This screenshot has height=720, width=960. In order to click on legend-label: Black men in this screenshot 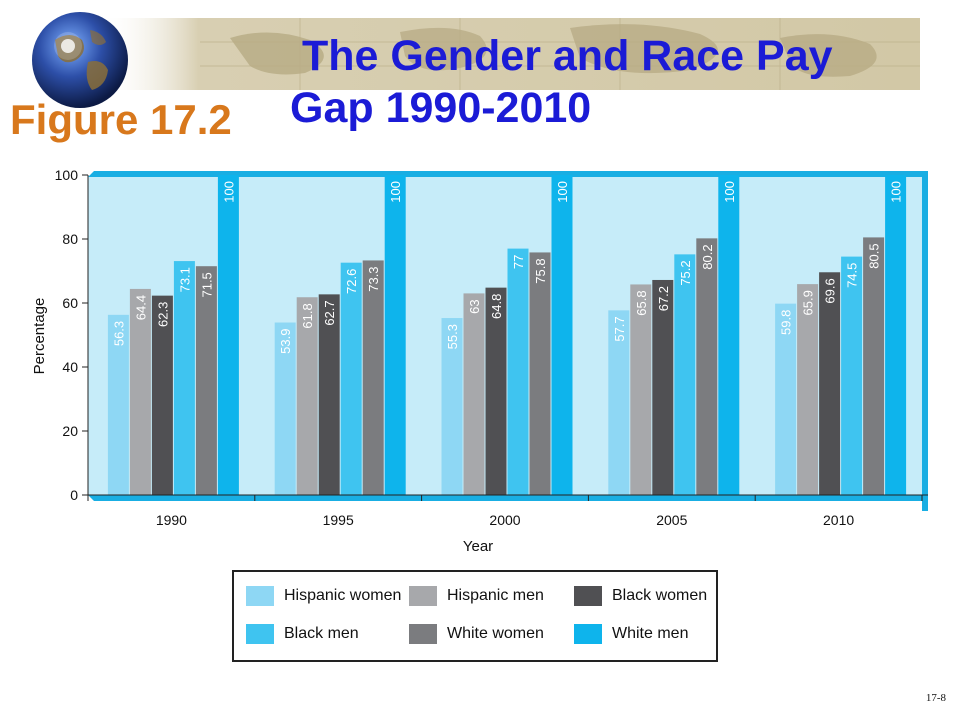, I will do `click(321, 633)`.